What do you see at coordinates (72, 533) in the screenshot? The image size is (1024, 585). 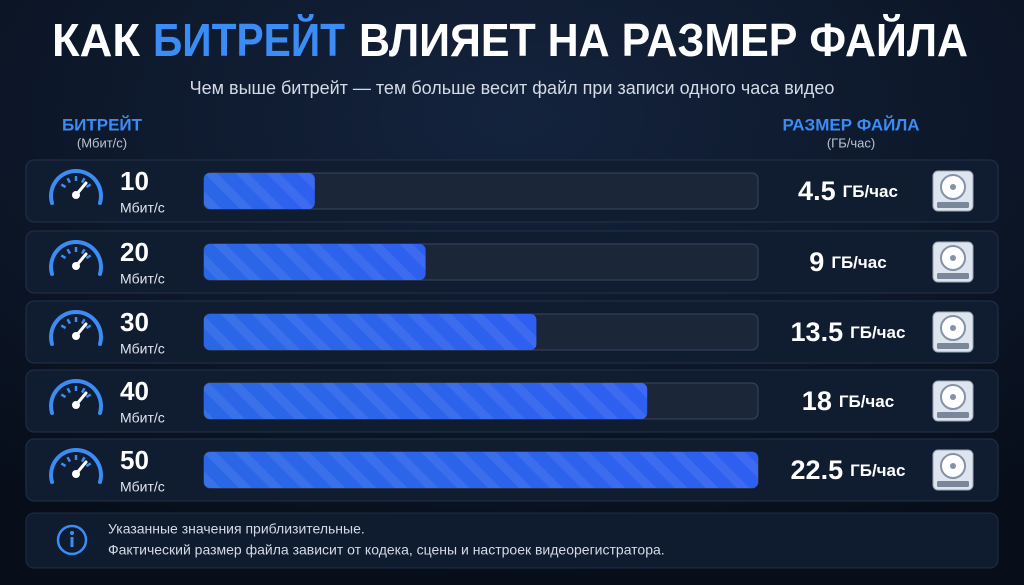 I see `info-icon-dot` at bounding box center [72, 533].